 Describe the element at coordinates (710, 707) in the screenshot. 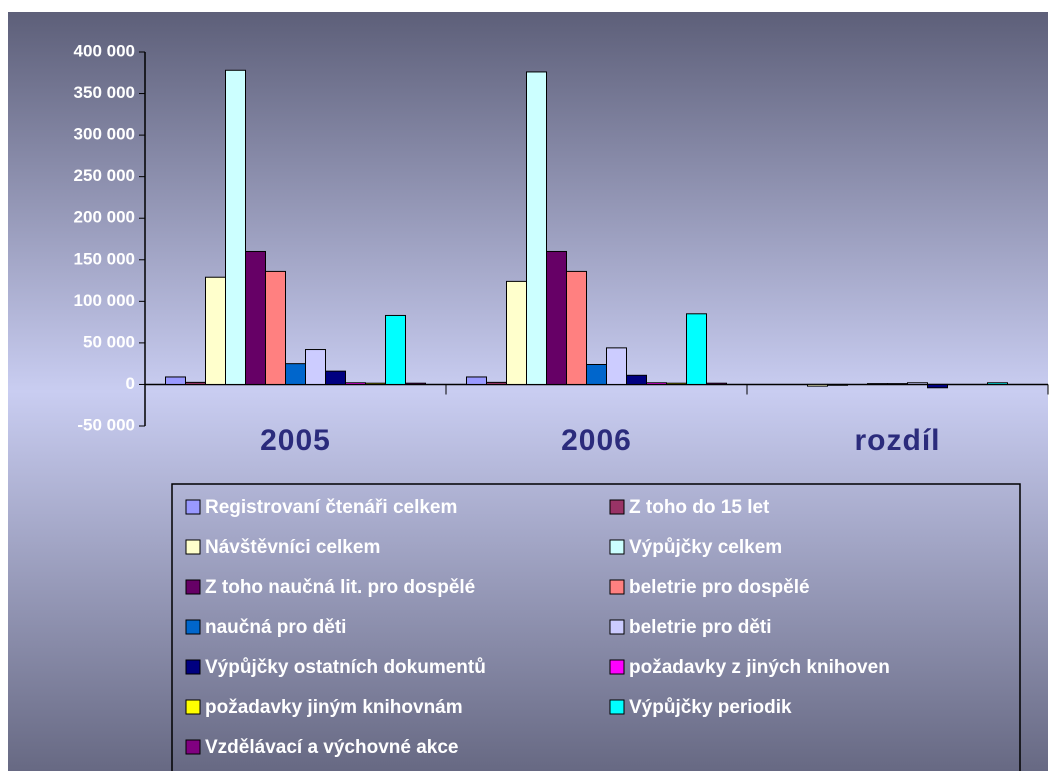

I see `legend-label: Výpůjčky periodik` at that location.